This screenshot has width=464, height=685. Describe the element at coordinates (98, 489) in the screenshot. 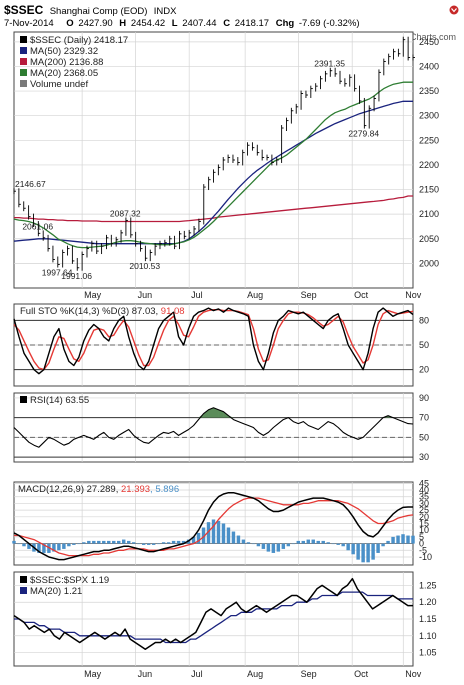

I see `macd-legend: MACD(12,26,9) 27.289, 21.393, 5.896` at that location.